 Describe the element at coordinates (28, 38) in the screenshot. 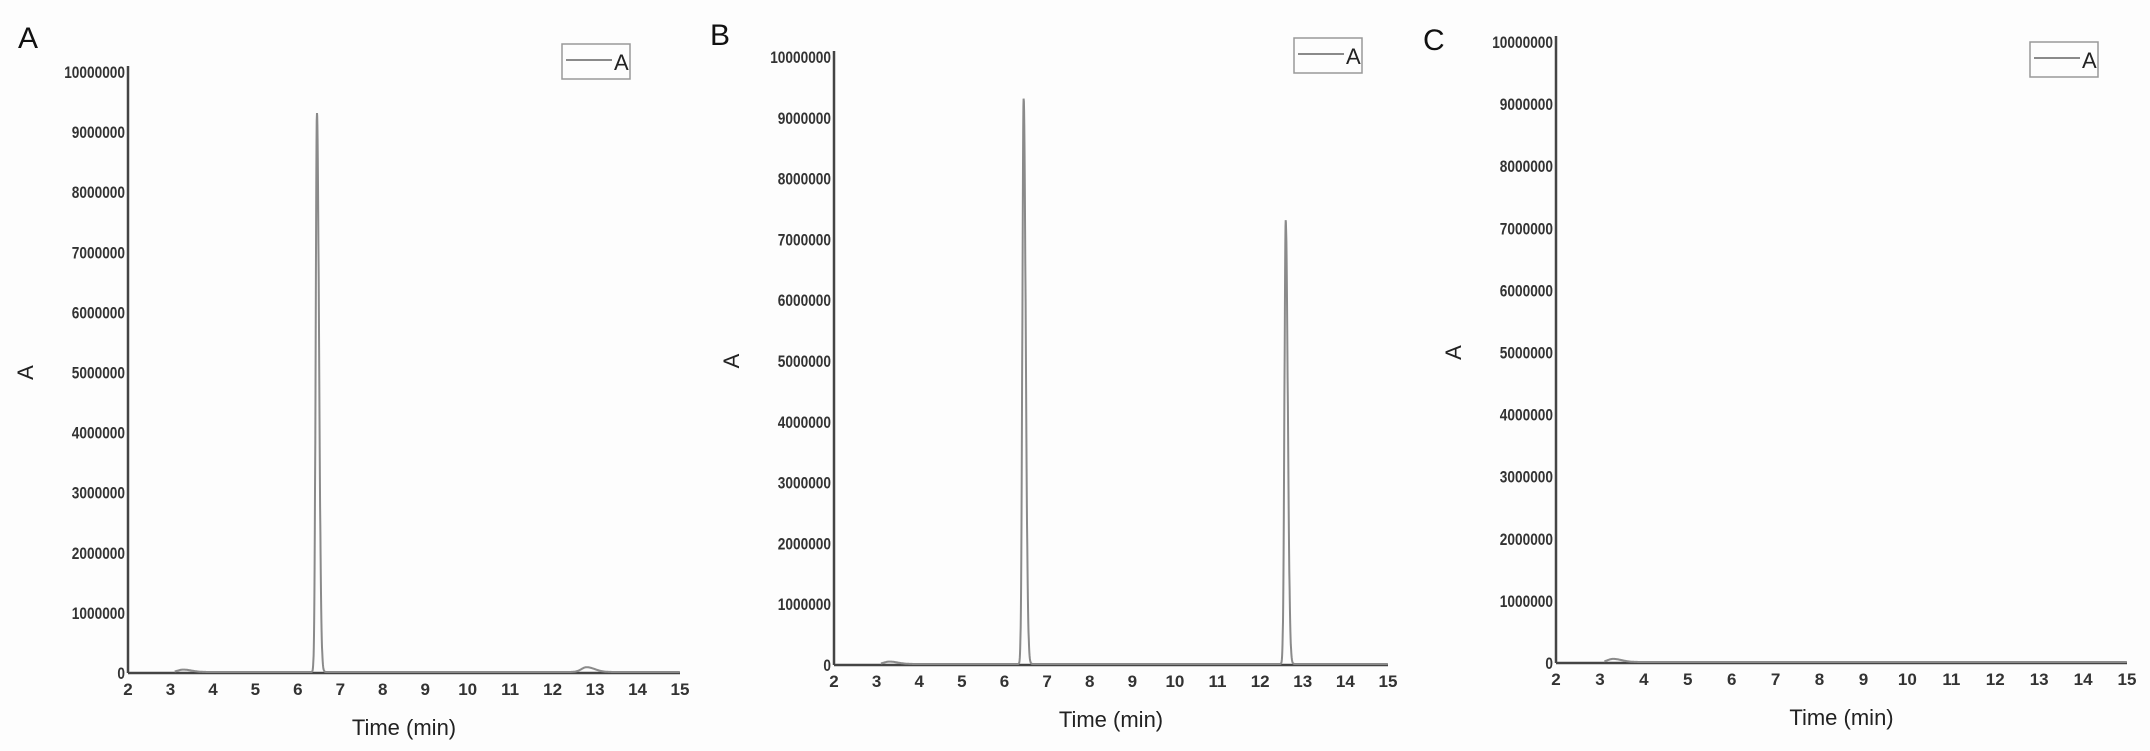

I see `panel-label: A` at that location.